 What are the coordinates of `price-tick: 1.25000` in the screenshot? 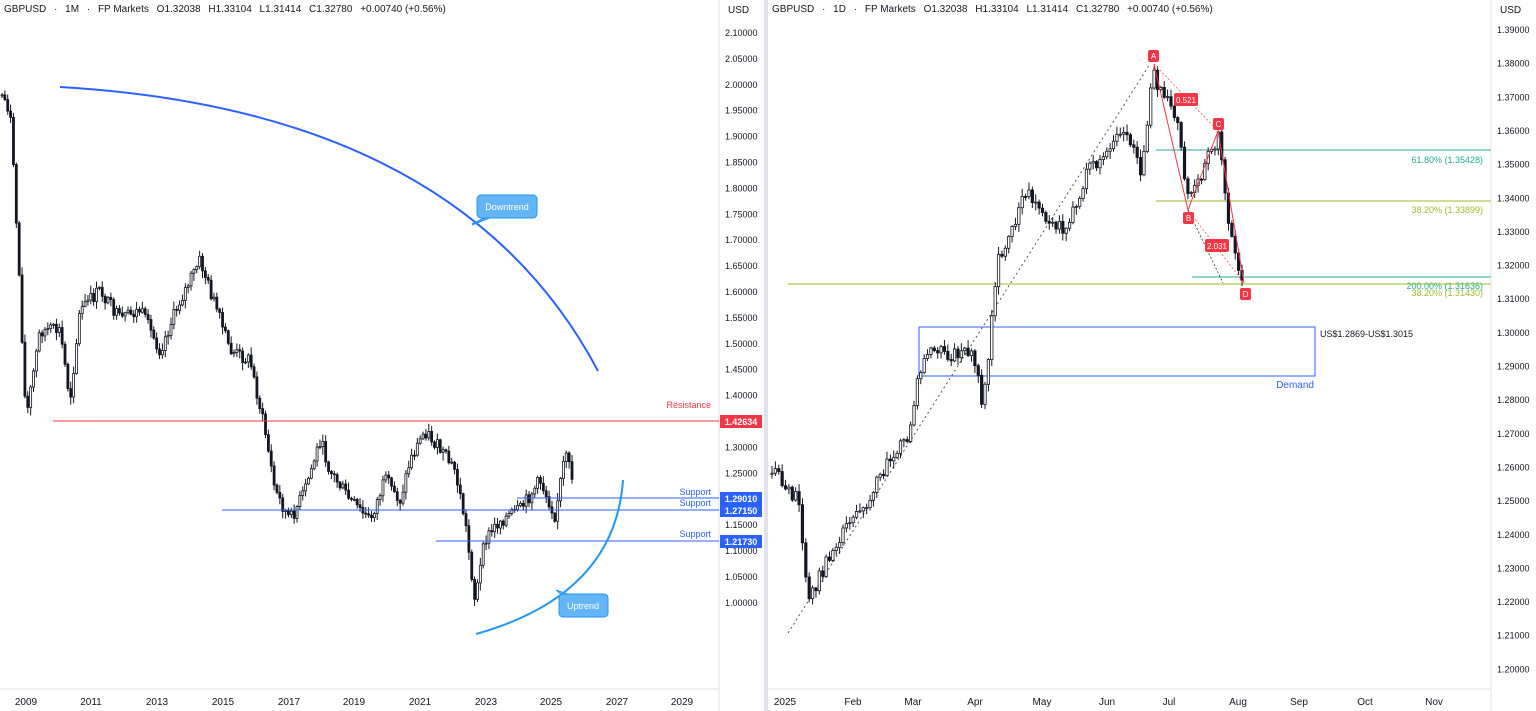 It's located at (741, 473).